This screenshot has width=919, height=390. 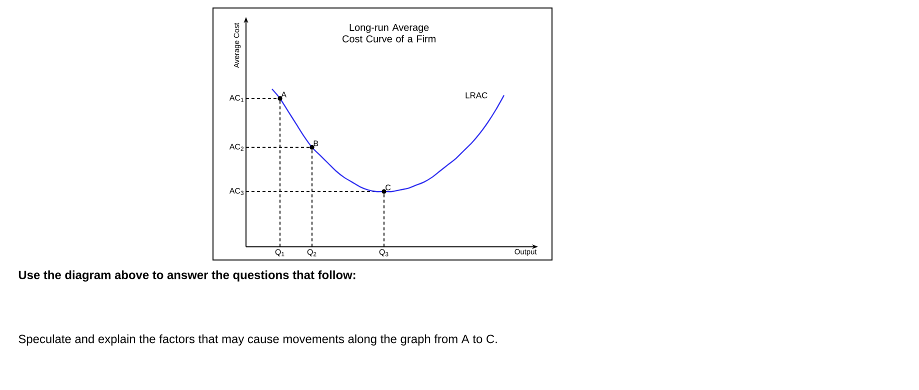 What do you see at coordinates (389, 33) in the screenshot?
I see `chart-title: Long-run Average Cost Curve of a Firm` at bounding box center [389, 33].